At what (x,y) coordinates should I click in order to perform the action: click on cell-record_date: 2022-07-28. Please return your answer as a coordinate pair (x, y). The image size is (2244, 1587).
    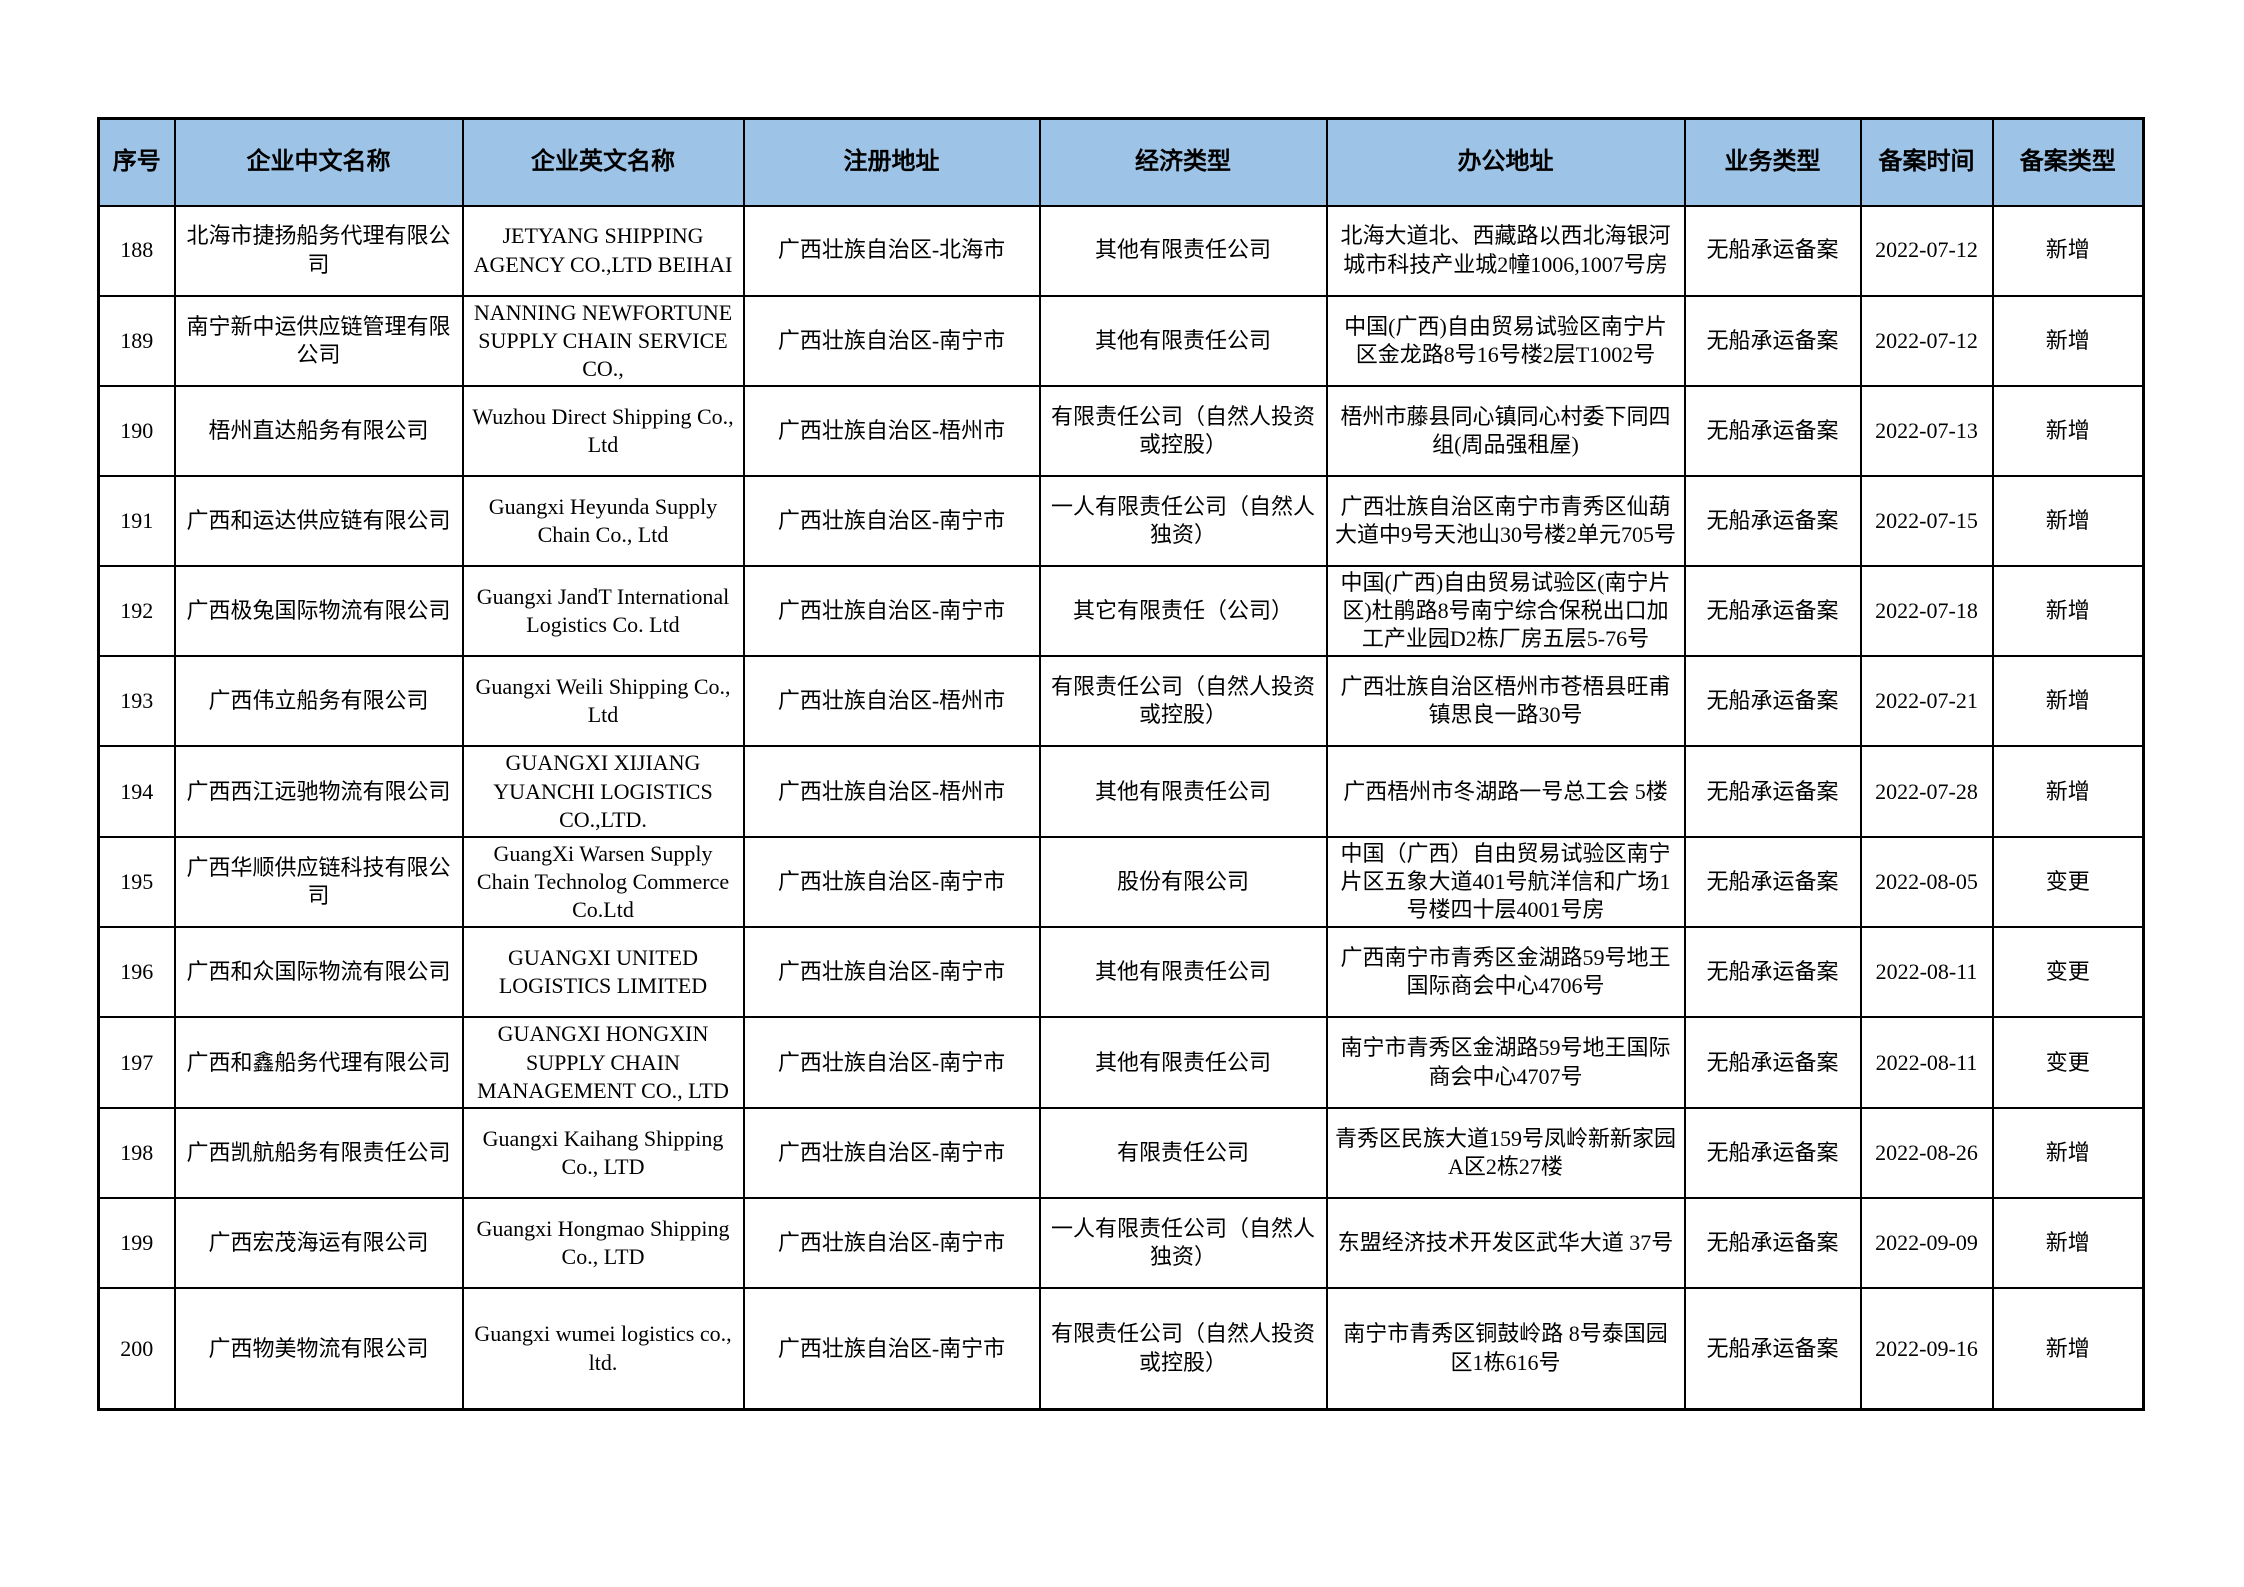
    Looking at the image, I should click on (1926, 791).